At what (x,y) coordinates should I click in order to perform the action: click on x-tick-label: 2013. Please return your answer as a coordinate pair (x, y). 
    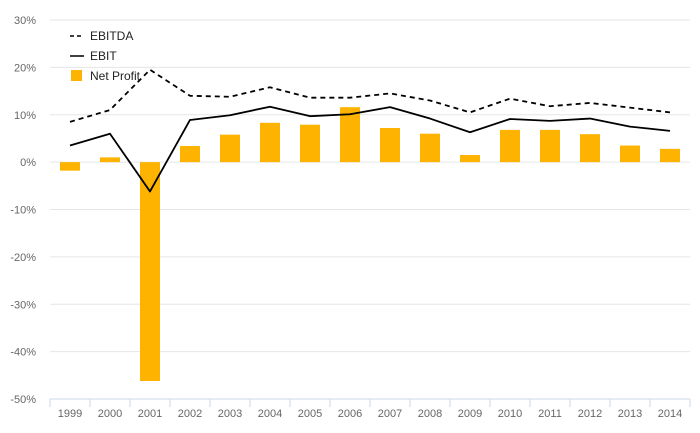
    Looking at the image, I should click on (630, 414).